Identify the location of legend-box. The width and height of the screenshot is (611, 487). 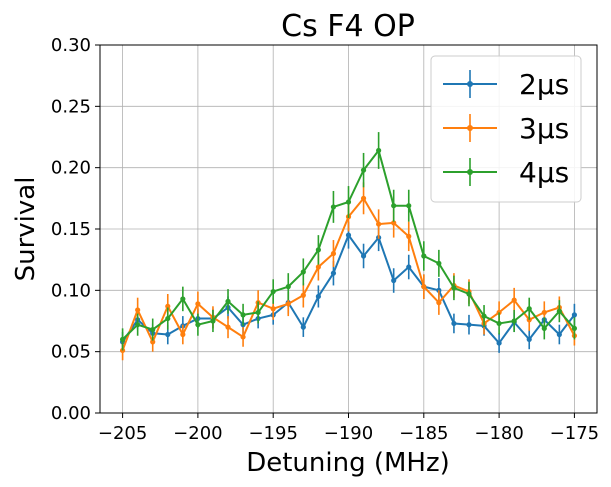
(506, 129).